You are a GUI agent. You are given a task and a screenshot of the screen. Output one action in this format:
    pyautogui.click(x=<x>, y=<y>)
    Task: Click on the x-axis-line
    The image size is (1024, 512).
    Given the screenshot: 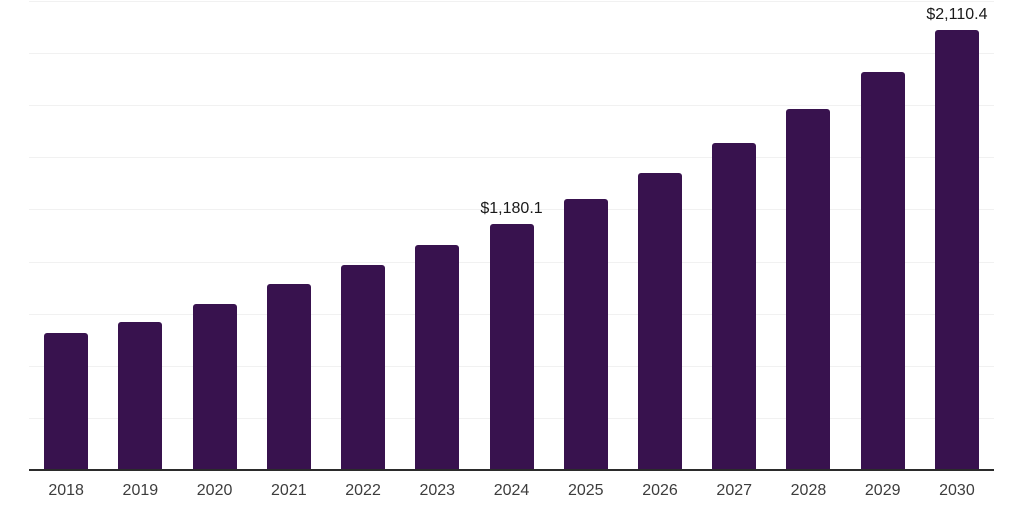 What is the action you would take?
    pyautogui.click(x=511, y=470)
    